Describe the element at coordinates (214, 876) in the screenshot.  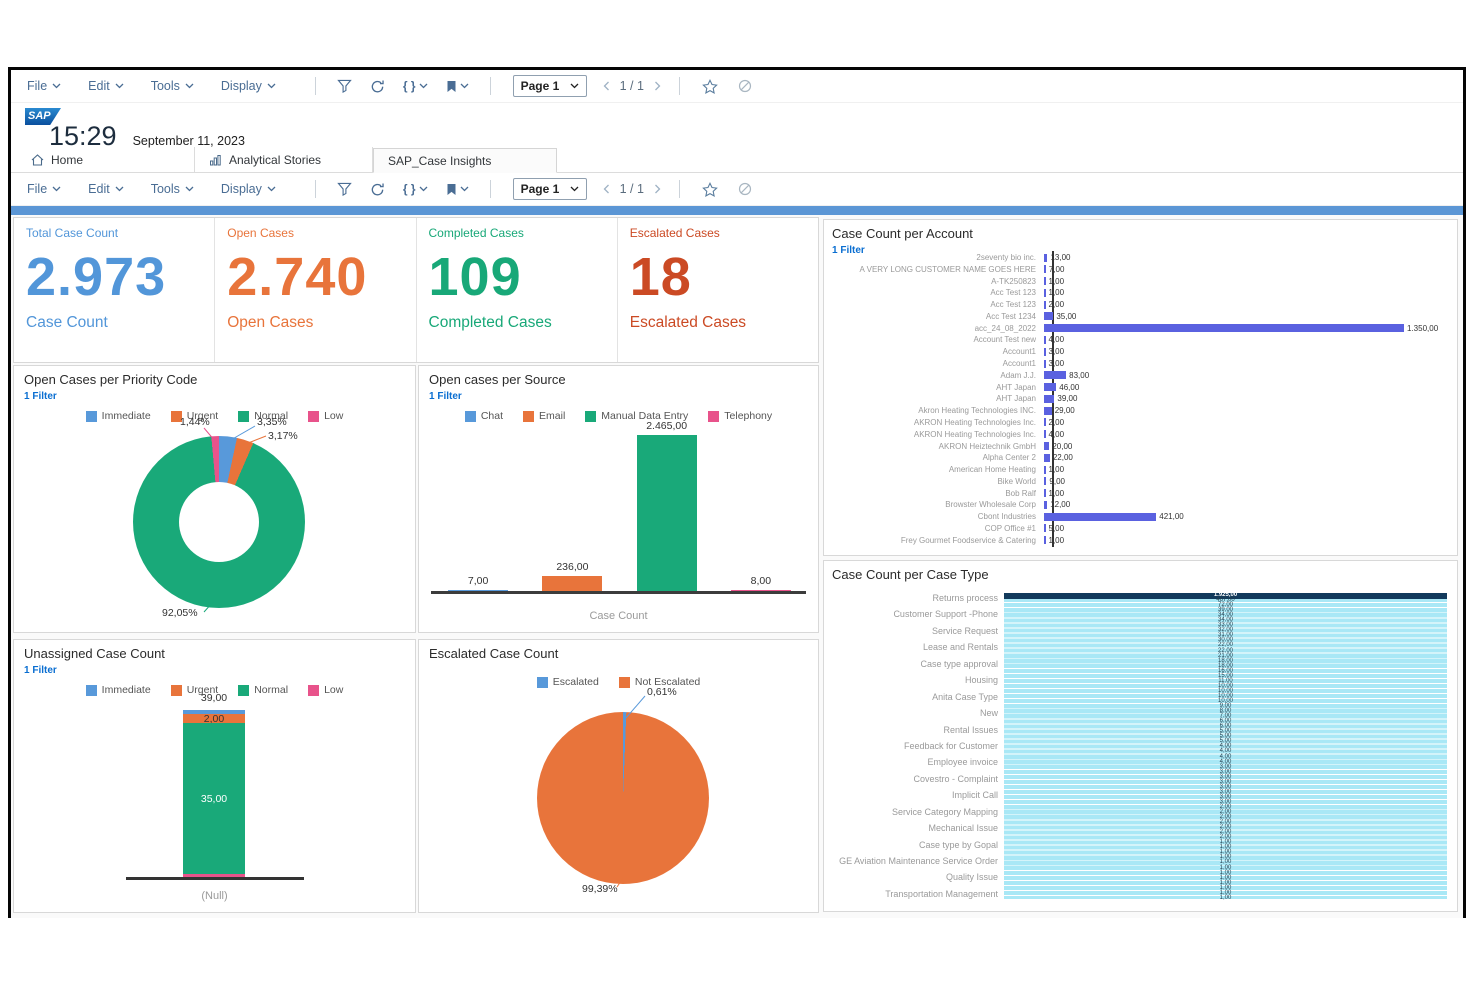
I see `stack-segment-low` at that location.